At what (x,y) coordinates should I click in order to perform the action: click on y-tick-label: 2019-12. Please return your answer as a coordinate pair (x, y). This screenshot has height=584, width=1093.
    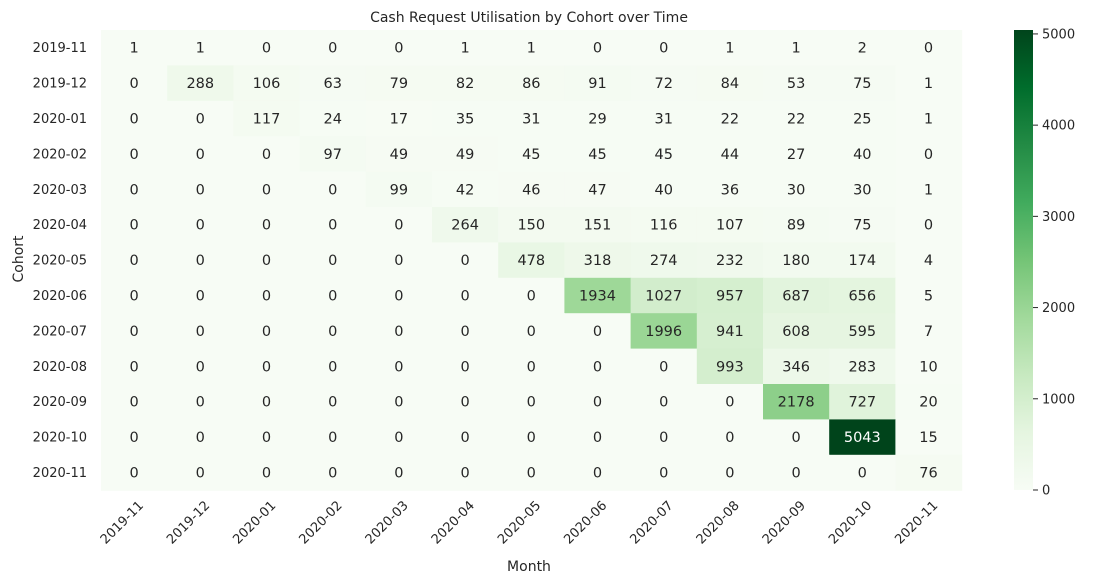
    Looking at the image, I should click on (60, 84).